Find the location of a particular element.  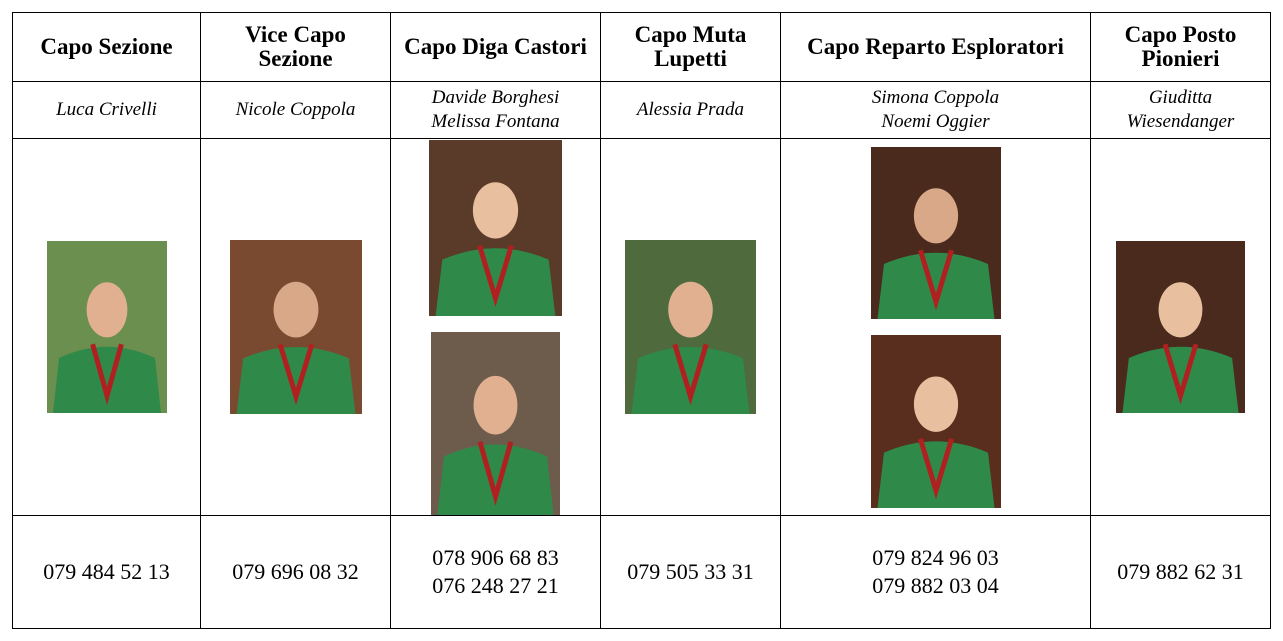

header-cell: Capo Diga Castori is located at coordinates (495, 47).